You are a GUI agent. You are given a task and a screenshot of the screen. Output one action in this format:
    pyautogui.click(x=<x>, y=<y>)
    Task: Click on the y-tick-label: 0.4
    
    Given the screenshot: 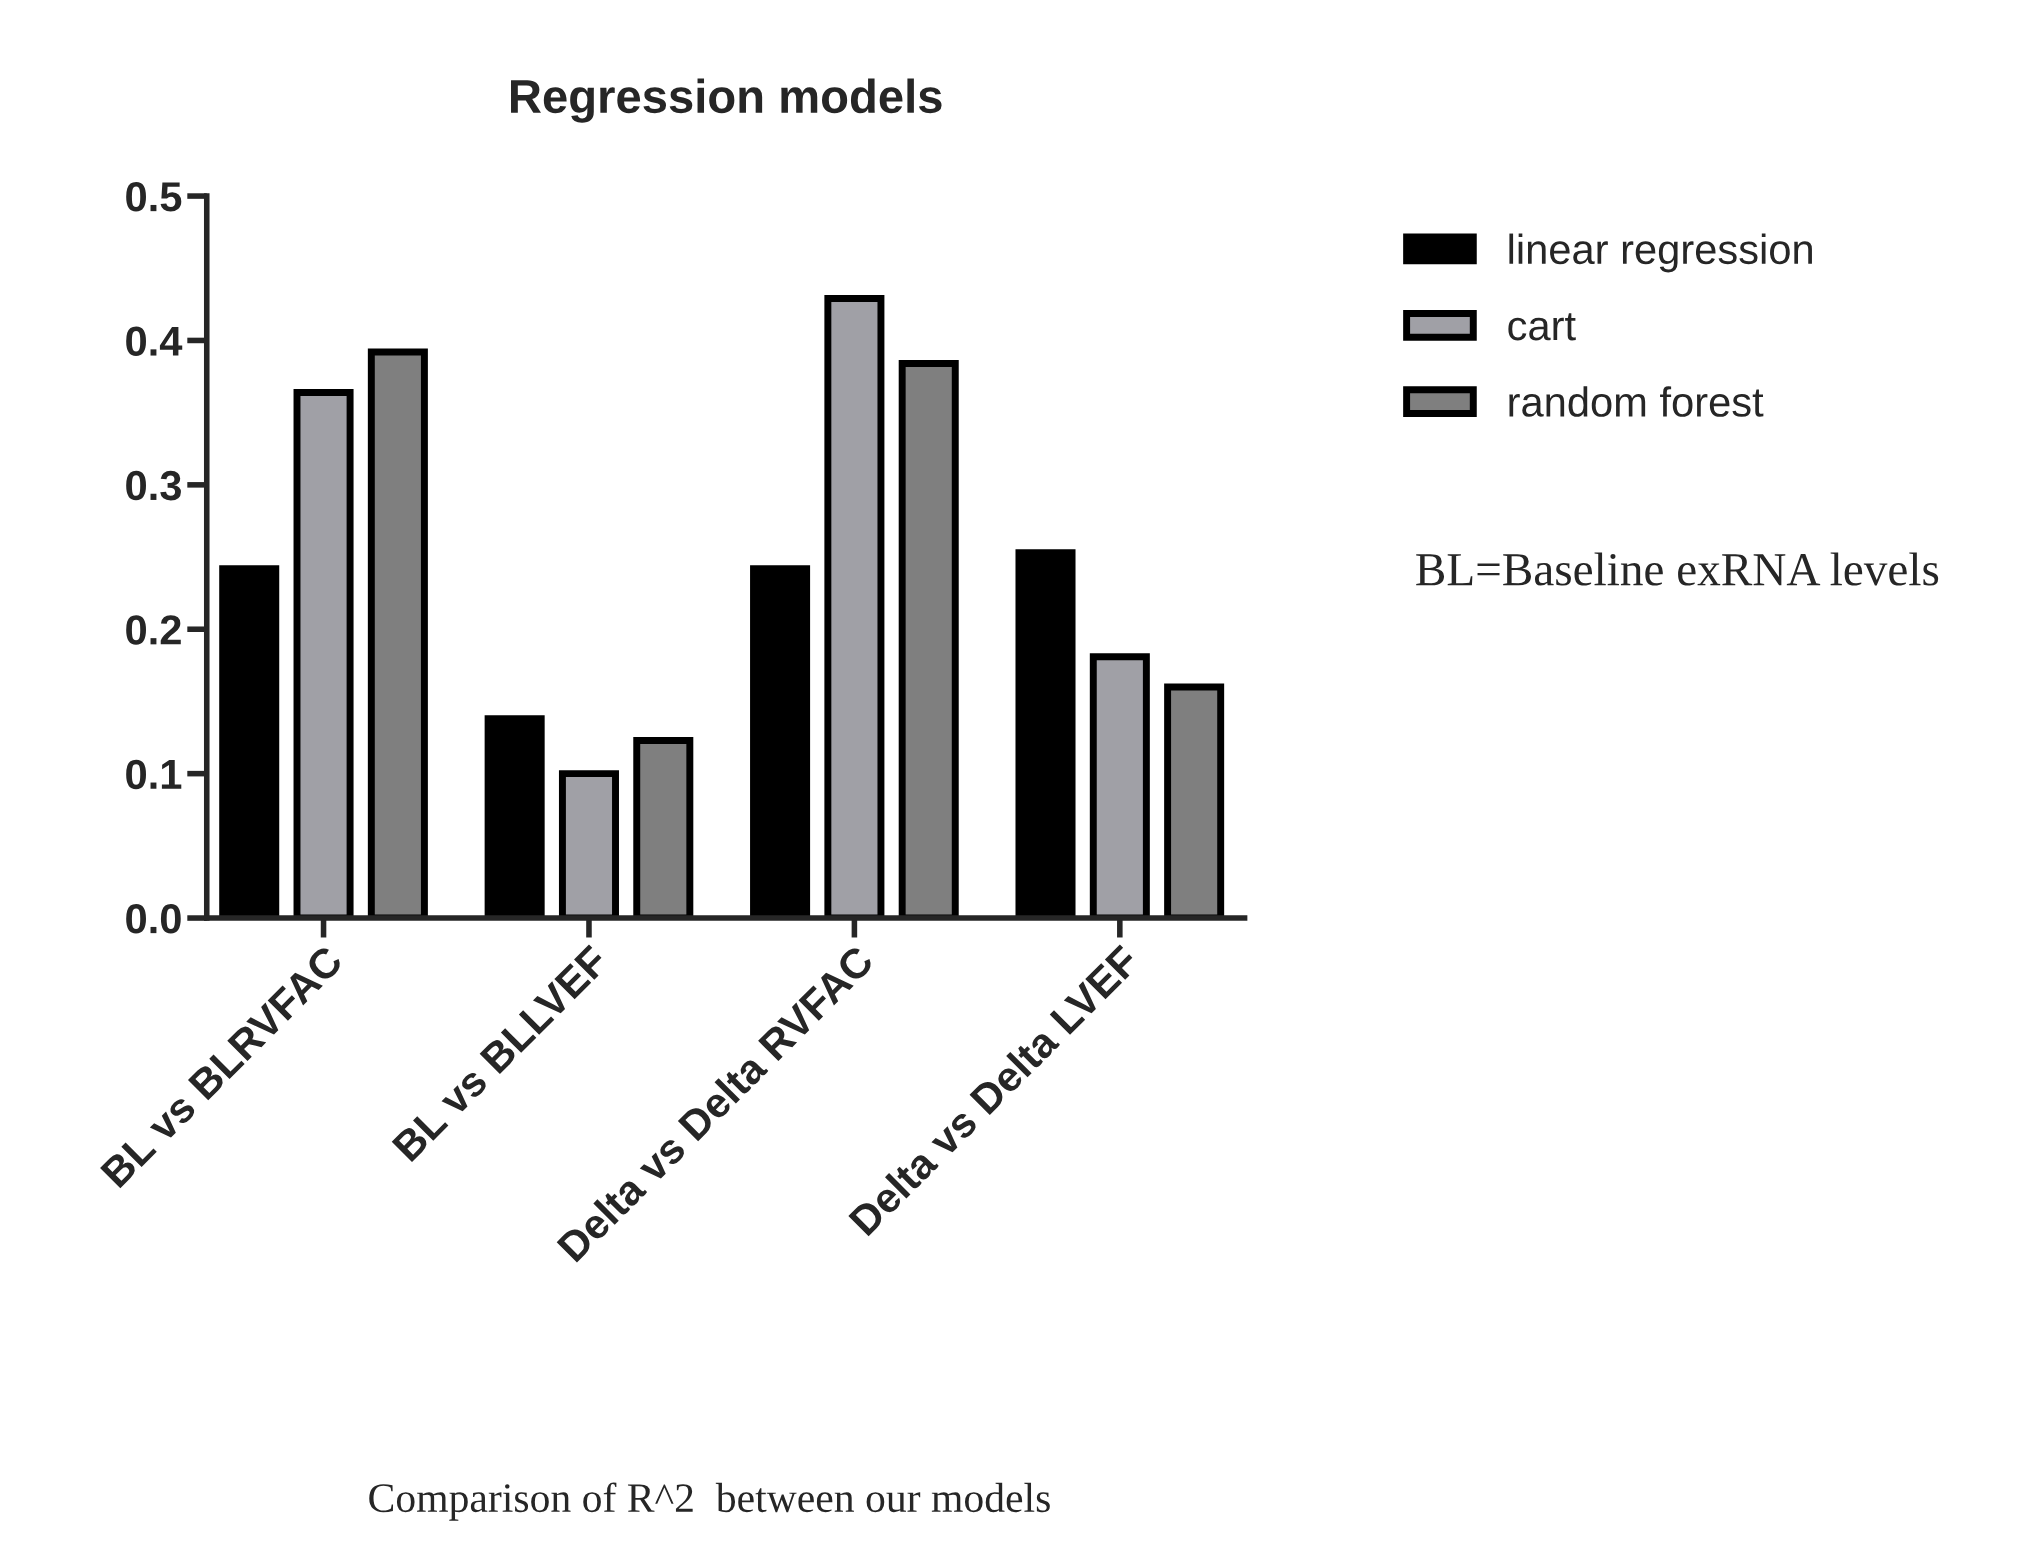 What is the action you would take?
    pyautogui.click(x=154, y=341)
    